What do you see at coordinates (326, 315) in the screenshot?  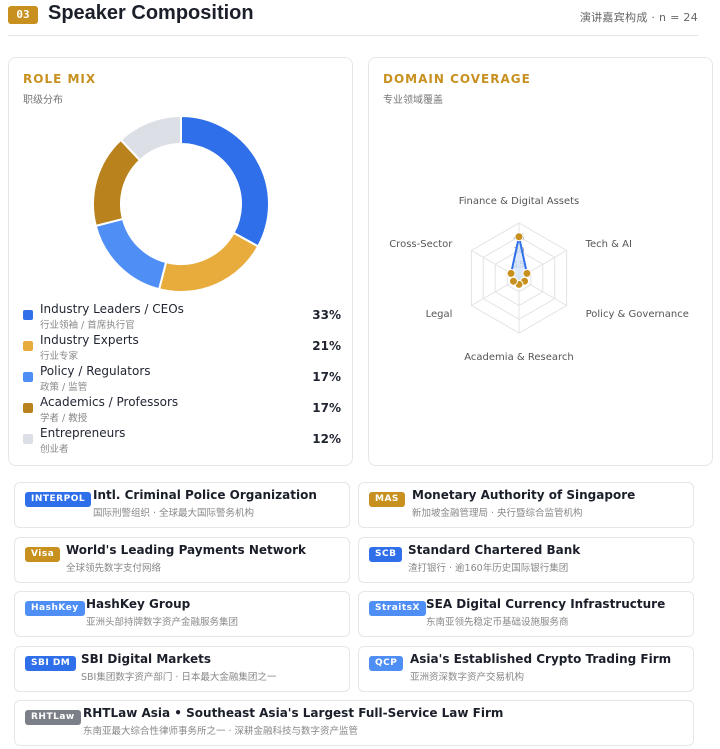 I see `legend-percent: 33%` at bounding box center [326, 315].